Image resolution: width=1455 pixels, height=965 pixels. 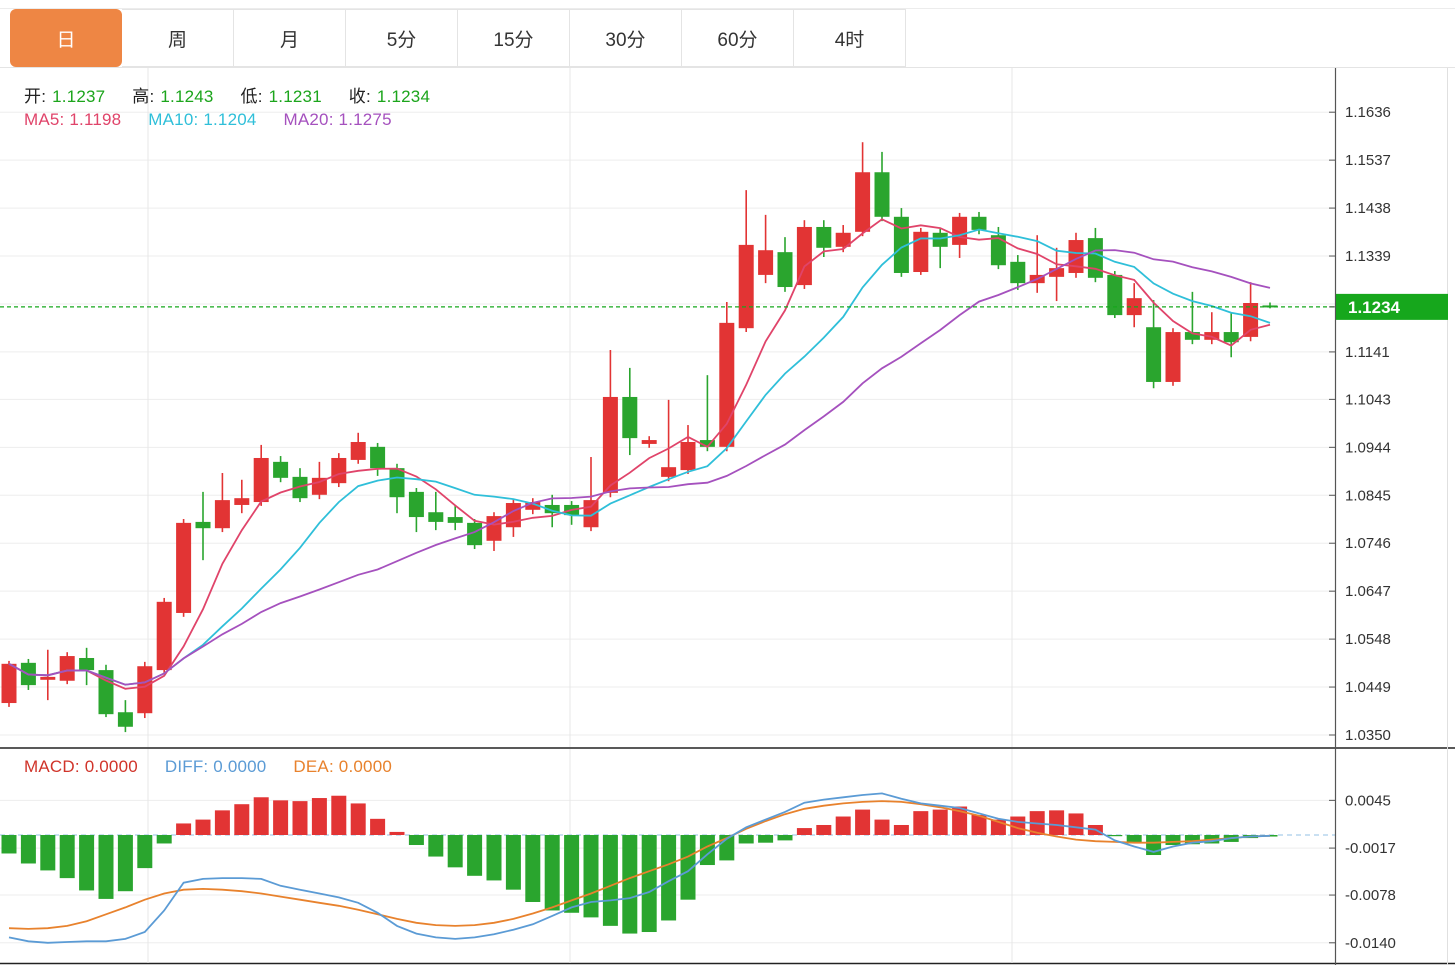 I want to click on tab-30min: 30分, so click(x=626, y=38).